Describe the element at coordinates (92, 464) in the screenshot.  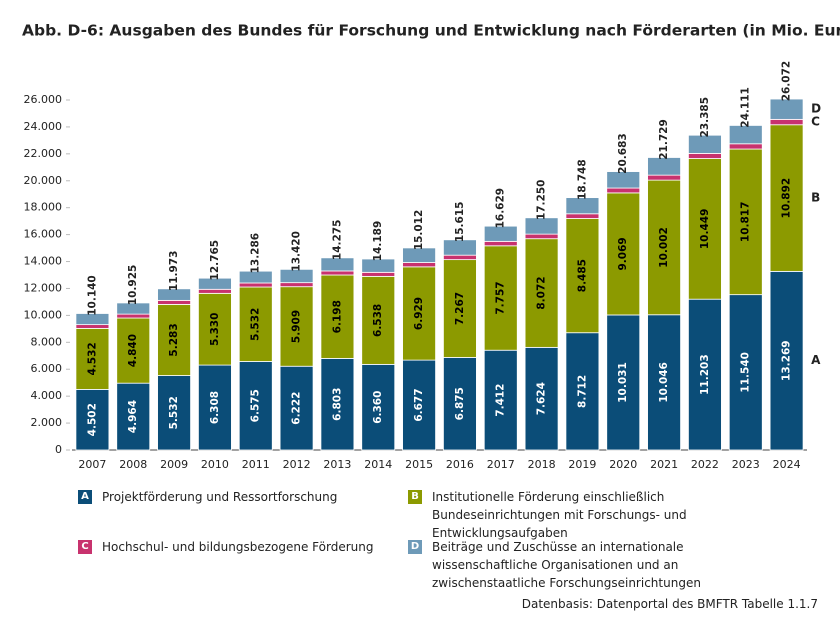
I see `x-tick-label: 2007` at that location.